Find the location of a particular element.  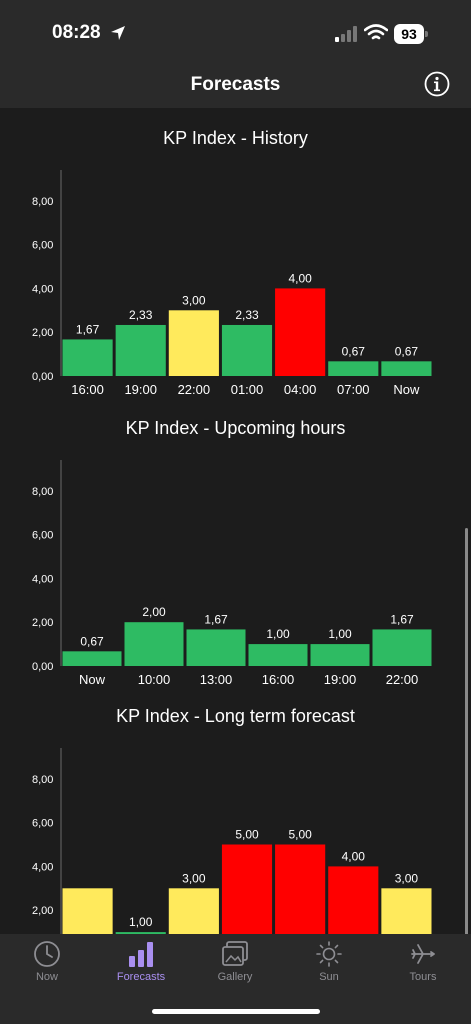

history-chart-title: KP Index - History is located at coordinates (235, 138).